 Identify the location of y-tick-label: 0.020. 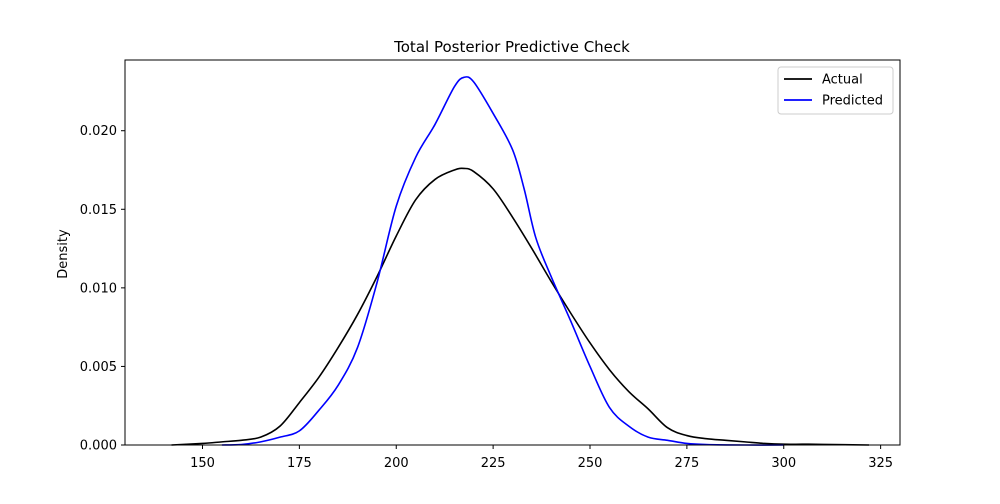
(98, 131).